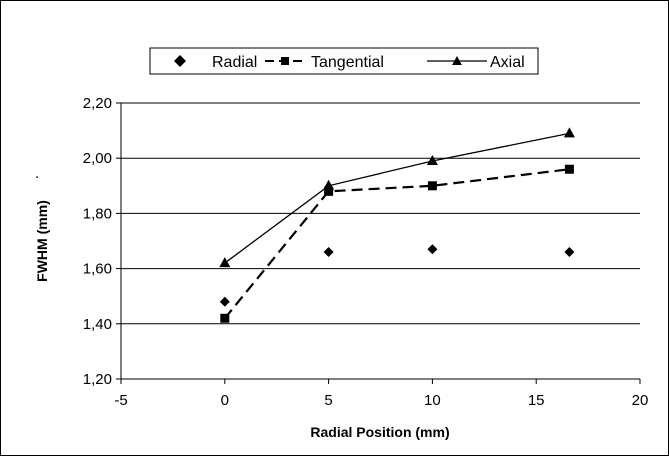 The width and height of the screenshot is (669, 456). I want to click on x-tick-labels: -5 0 5 10 15 20, so click(381, 400).